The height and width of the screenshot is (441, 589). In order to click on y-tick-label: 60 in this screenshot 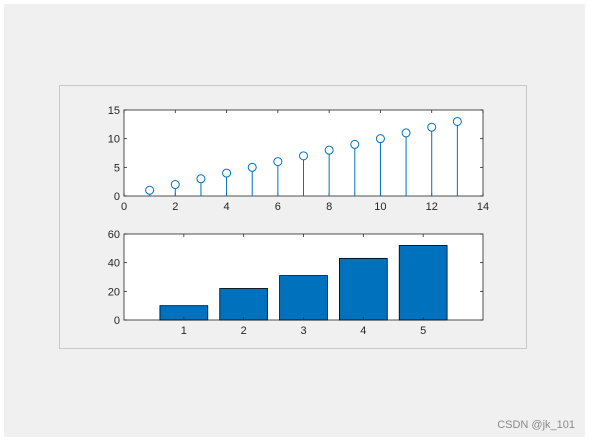, I will do `click(114, 235)`.